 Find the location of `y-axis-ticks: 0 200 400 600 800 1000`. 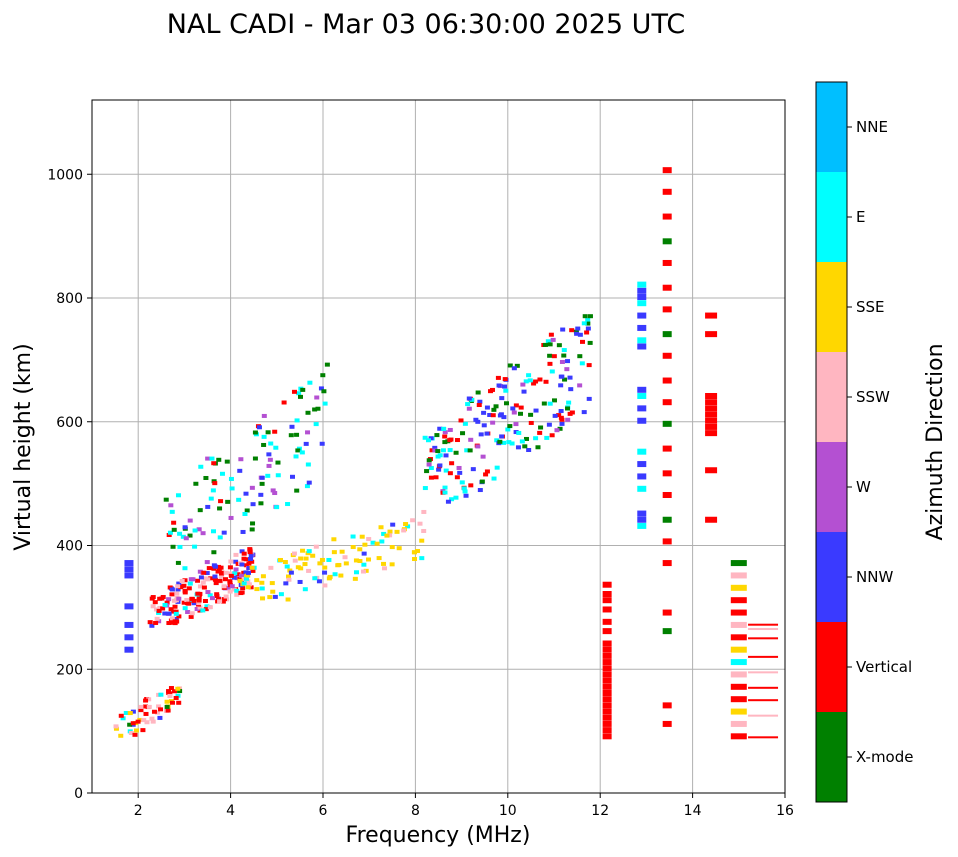

y-axis-ticks: 0 200 400 600 800 1000 is located at coordinates (69, 484).